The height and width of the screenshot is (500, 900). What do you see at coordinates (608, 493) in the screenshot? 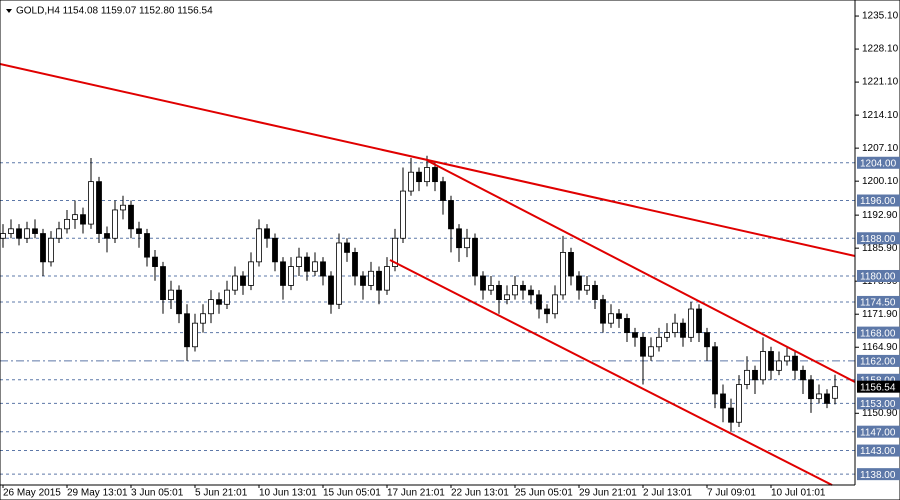
I see `x-tick-label: 29 Jun 21:01` at bounding box center [608, 493].